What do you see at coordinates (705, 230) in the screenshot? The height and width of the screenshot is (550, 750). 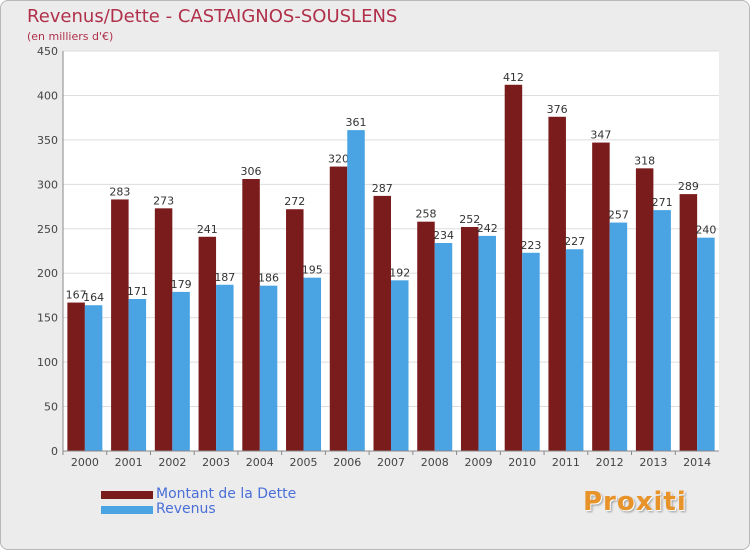 I see `data-label: 240` at bounding box center [705, 230].